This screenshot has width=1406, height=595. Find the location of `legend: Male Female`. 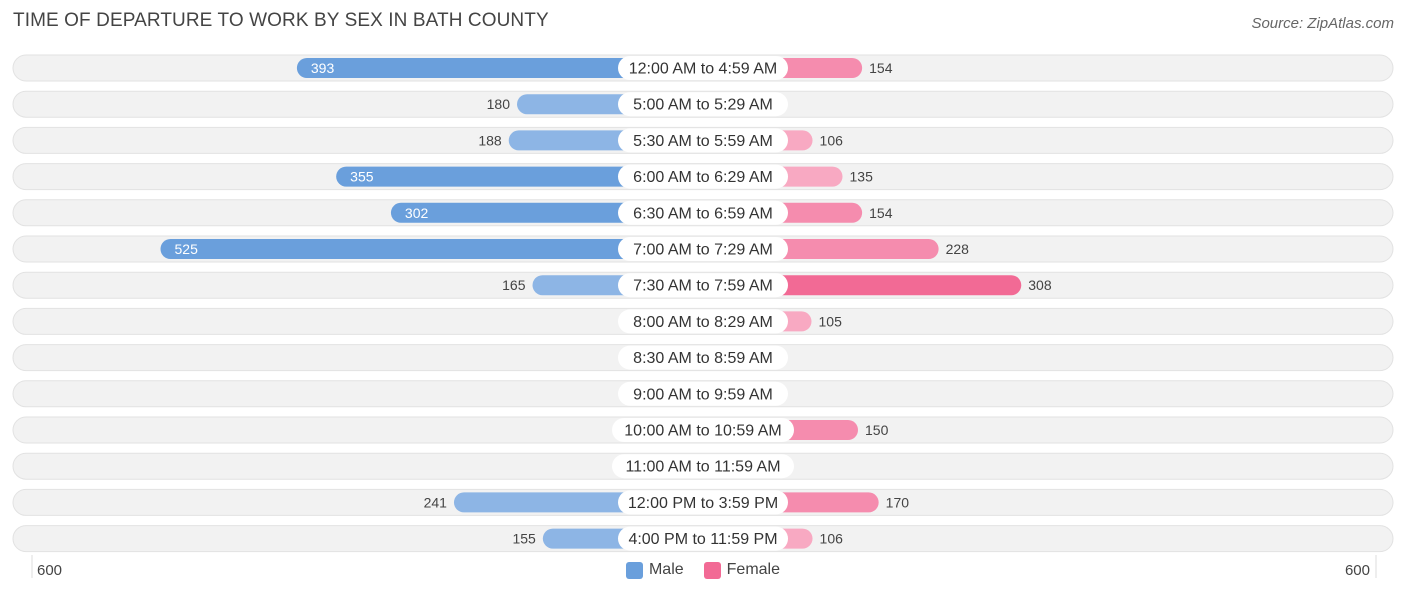

legend: Male Female is located at coordinates (703, 570).